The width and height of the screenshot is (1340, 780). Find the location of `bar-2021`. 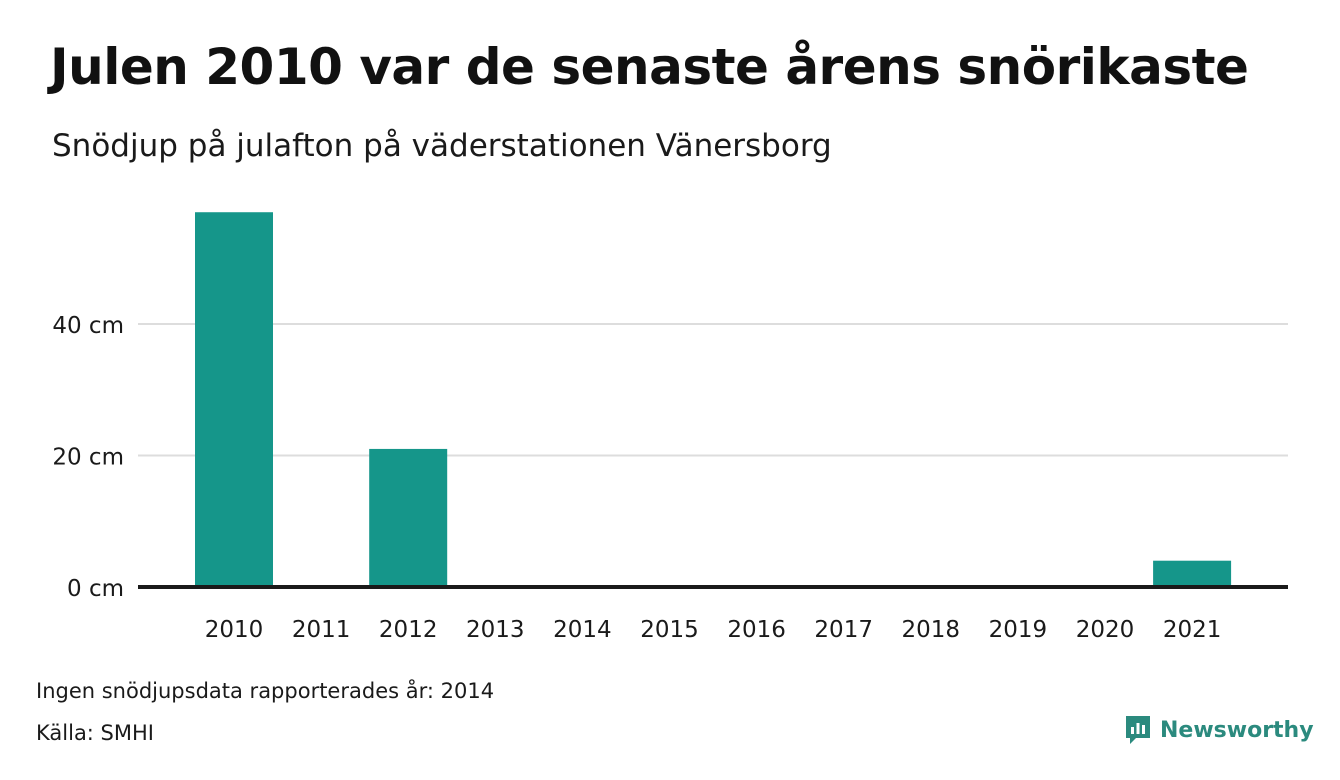

bar-2021 is located at coordinates (1192, 573).